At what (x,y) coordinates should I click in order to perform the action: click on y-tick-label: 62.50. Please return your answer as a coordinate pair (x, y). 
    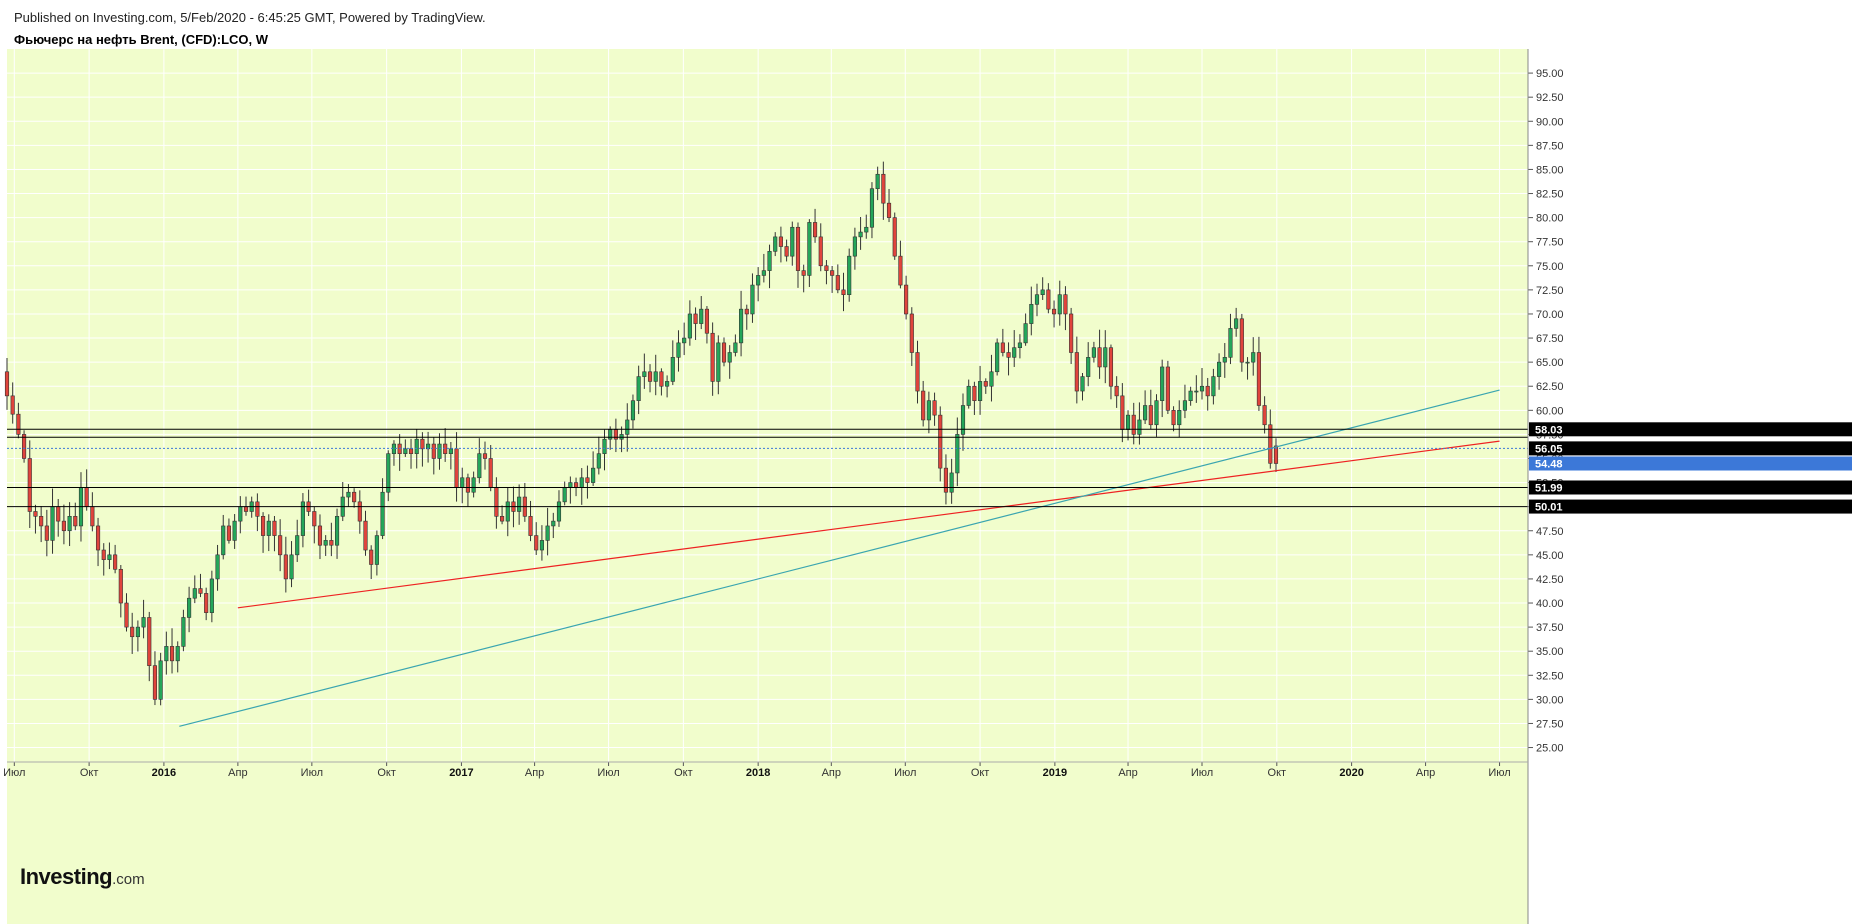
    Looking at the image, I should click on (1550, 387).